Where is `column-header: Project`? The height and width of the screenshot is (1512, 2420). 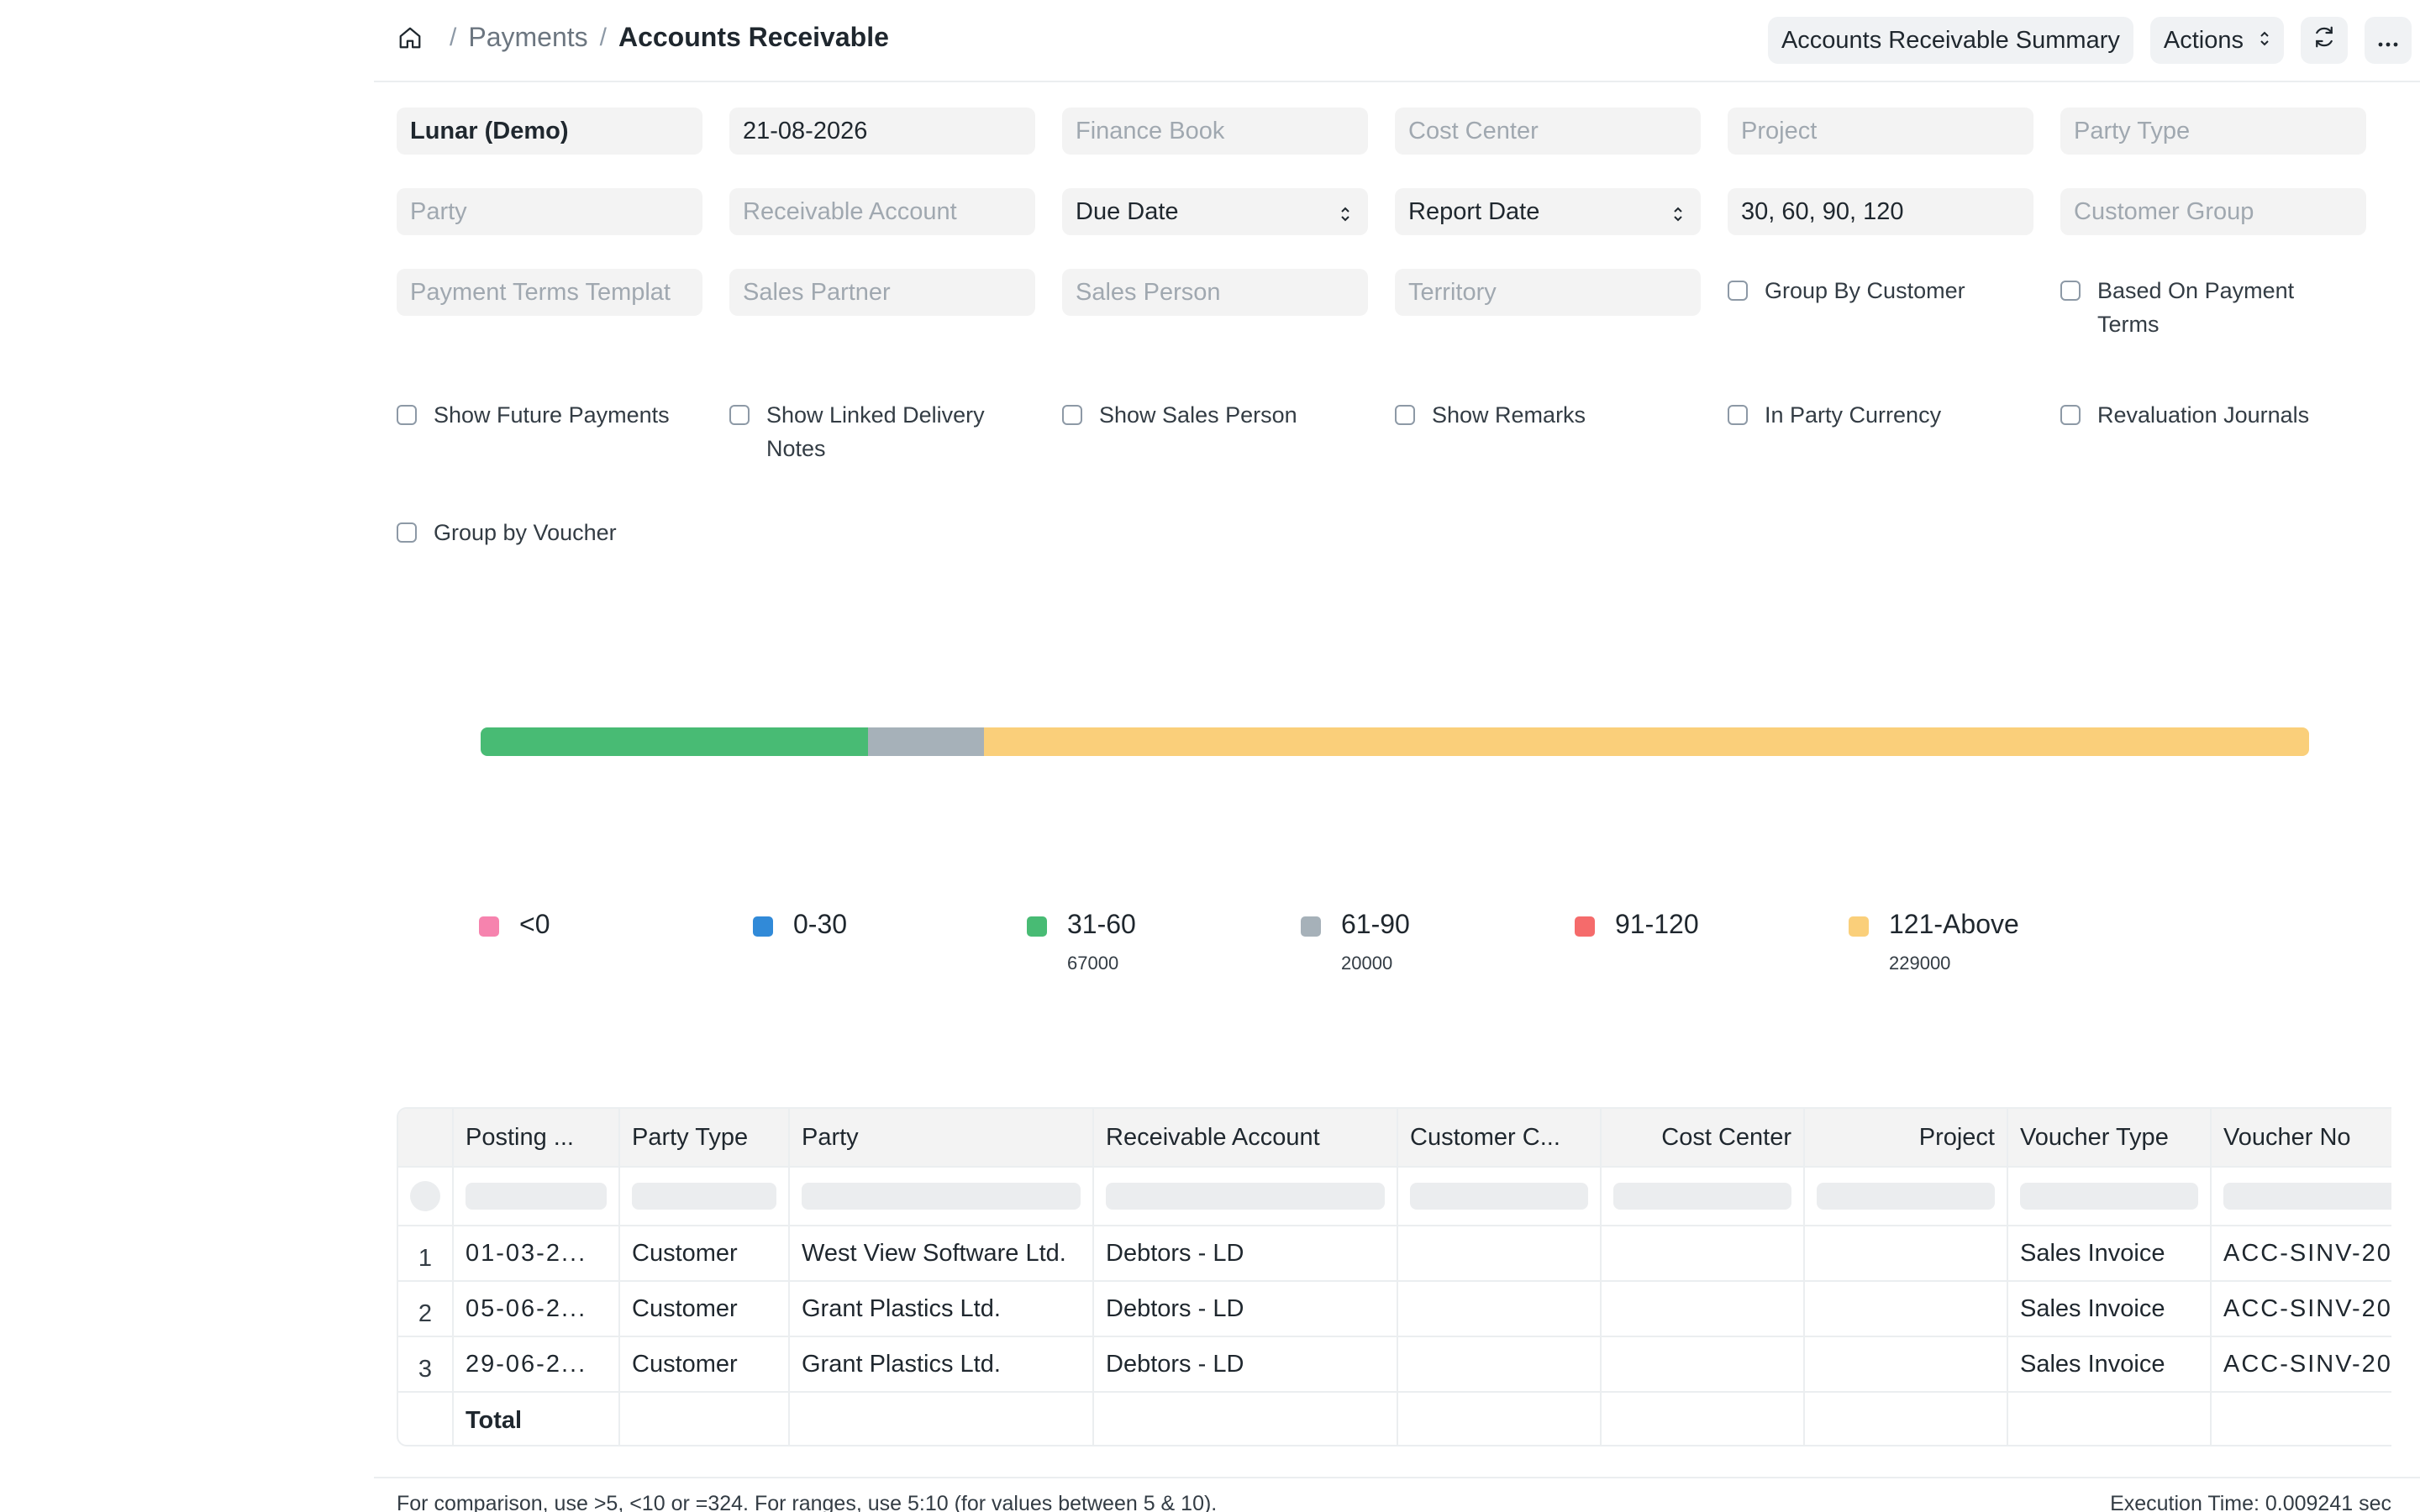 column-header: Project is located at coordinates (1907, 1137).